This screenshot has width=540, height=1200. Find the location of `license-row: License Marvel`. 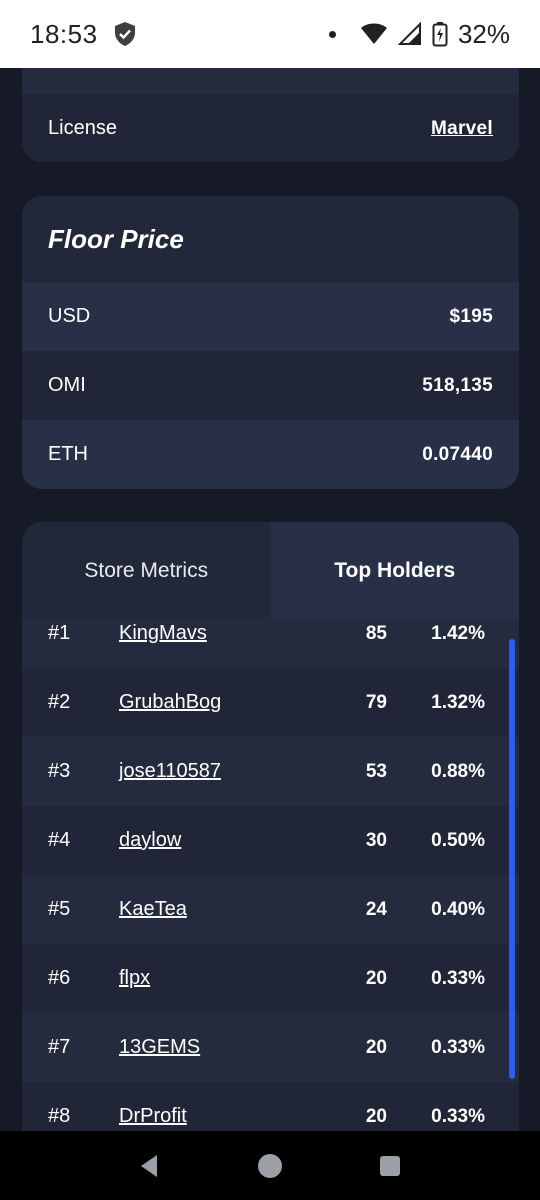

license-row: License Marvel is located at coordinates (270, 128).